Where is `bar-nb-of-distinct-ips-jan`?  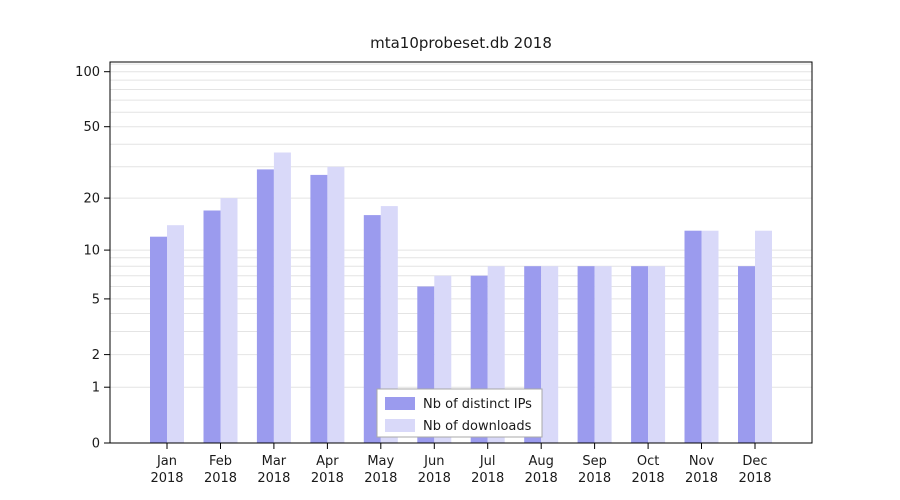 bar-nb-of-distinct-ips-jan is located at coordinates (158, 339).